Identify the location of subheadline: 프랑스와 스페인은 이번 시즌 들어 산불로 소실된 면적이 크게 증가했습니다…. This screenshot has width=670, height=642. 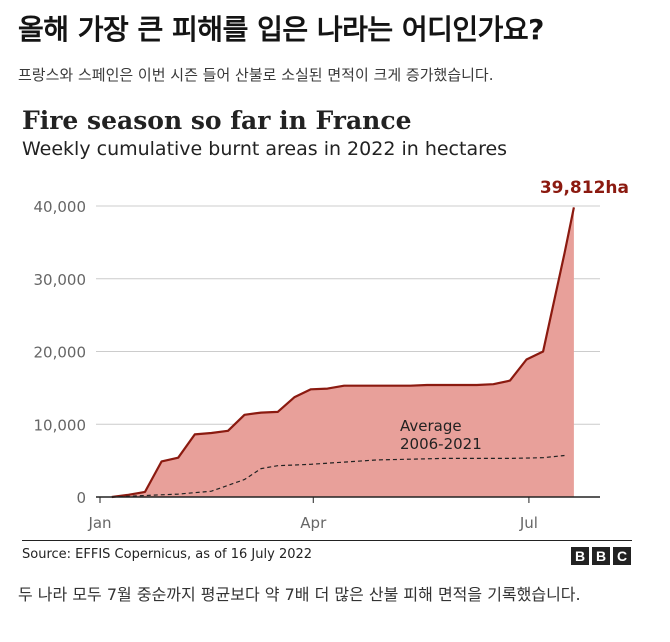
(256, 75).